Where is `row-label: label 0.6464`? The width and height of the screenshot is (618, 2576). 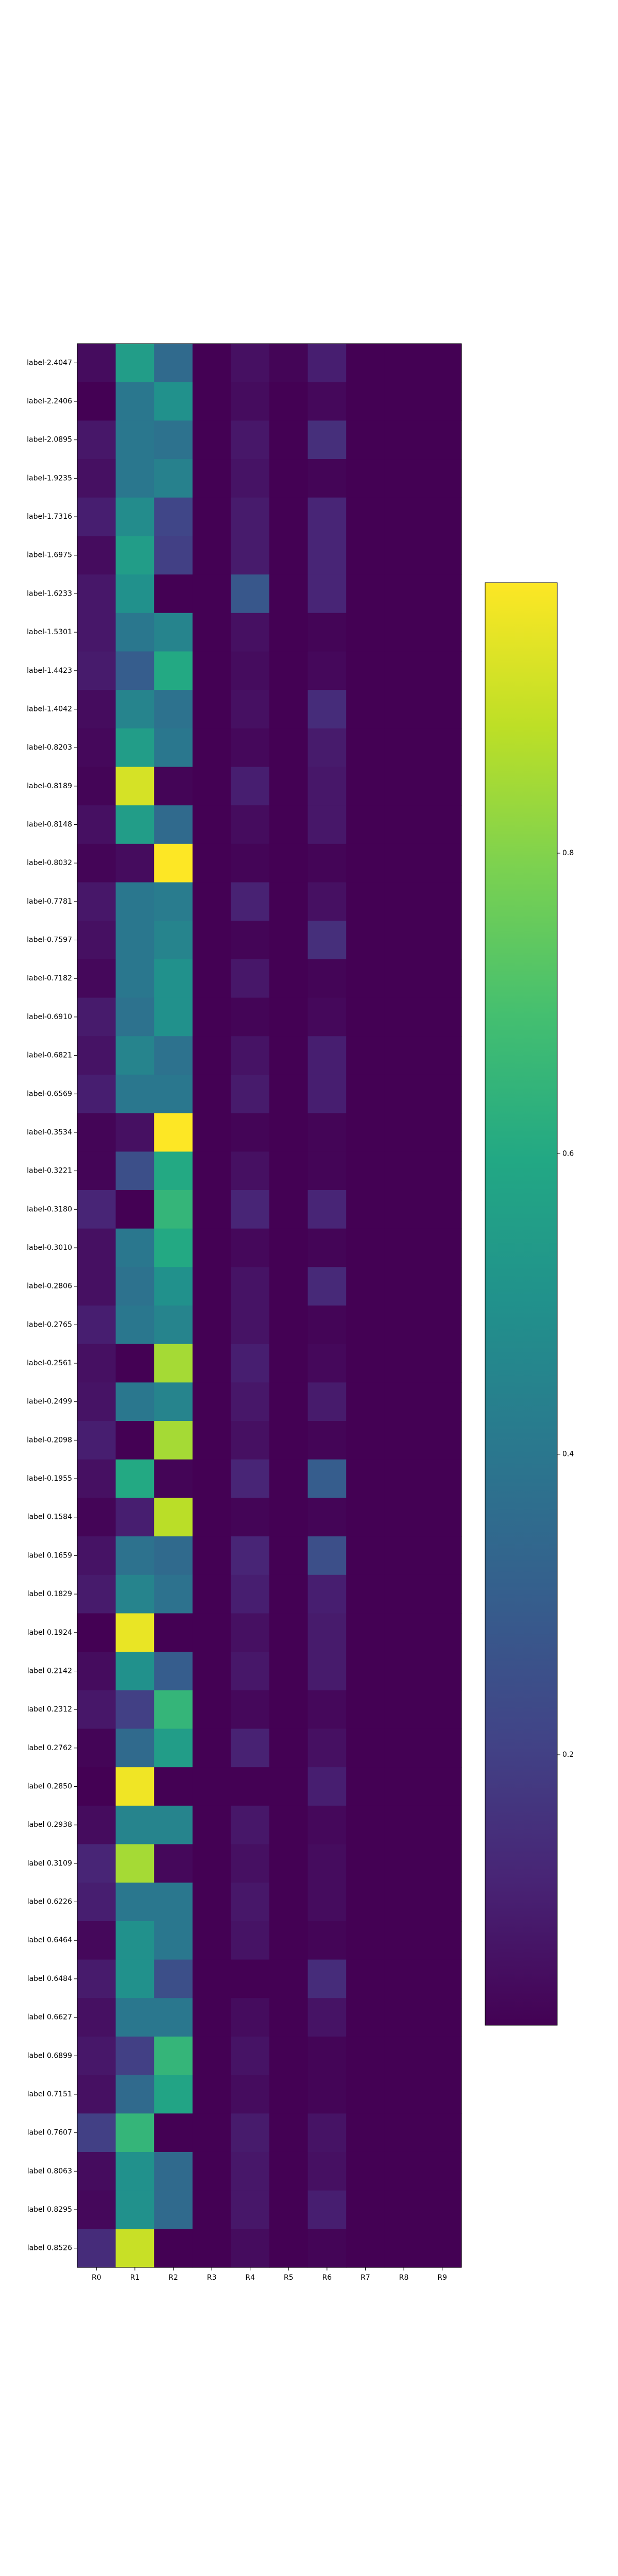
row-label: label 0.6464 is located at coordinates (49, 1940).